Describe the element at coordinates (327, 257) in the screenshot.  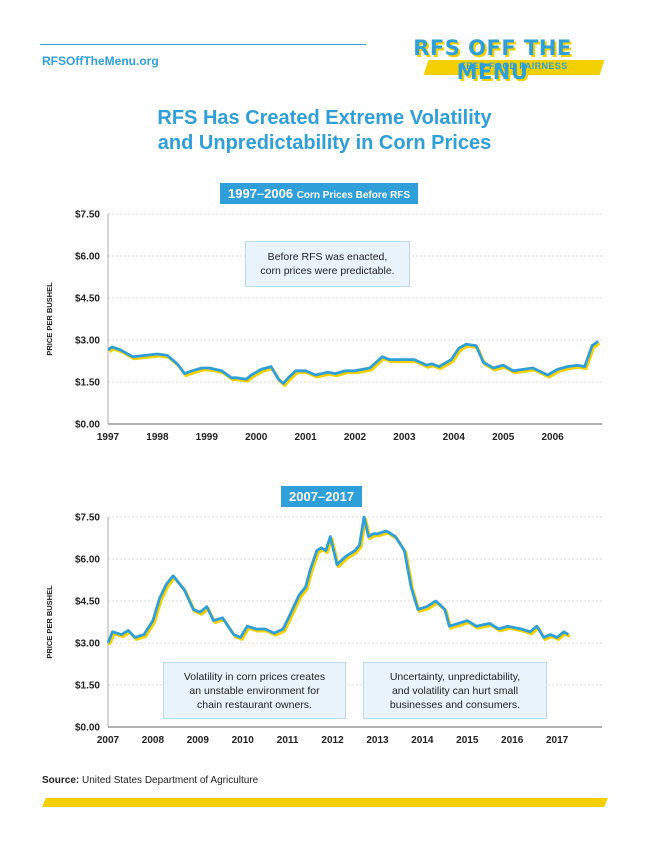
I see `annotation-line: Before RFS was enacted,` at that location.